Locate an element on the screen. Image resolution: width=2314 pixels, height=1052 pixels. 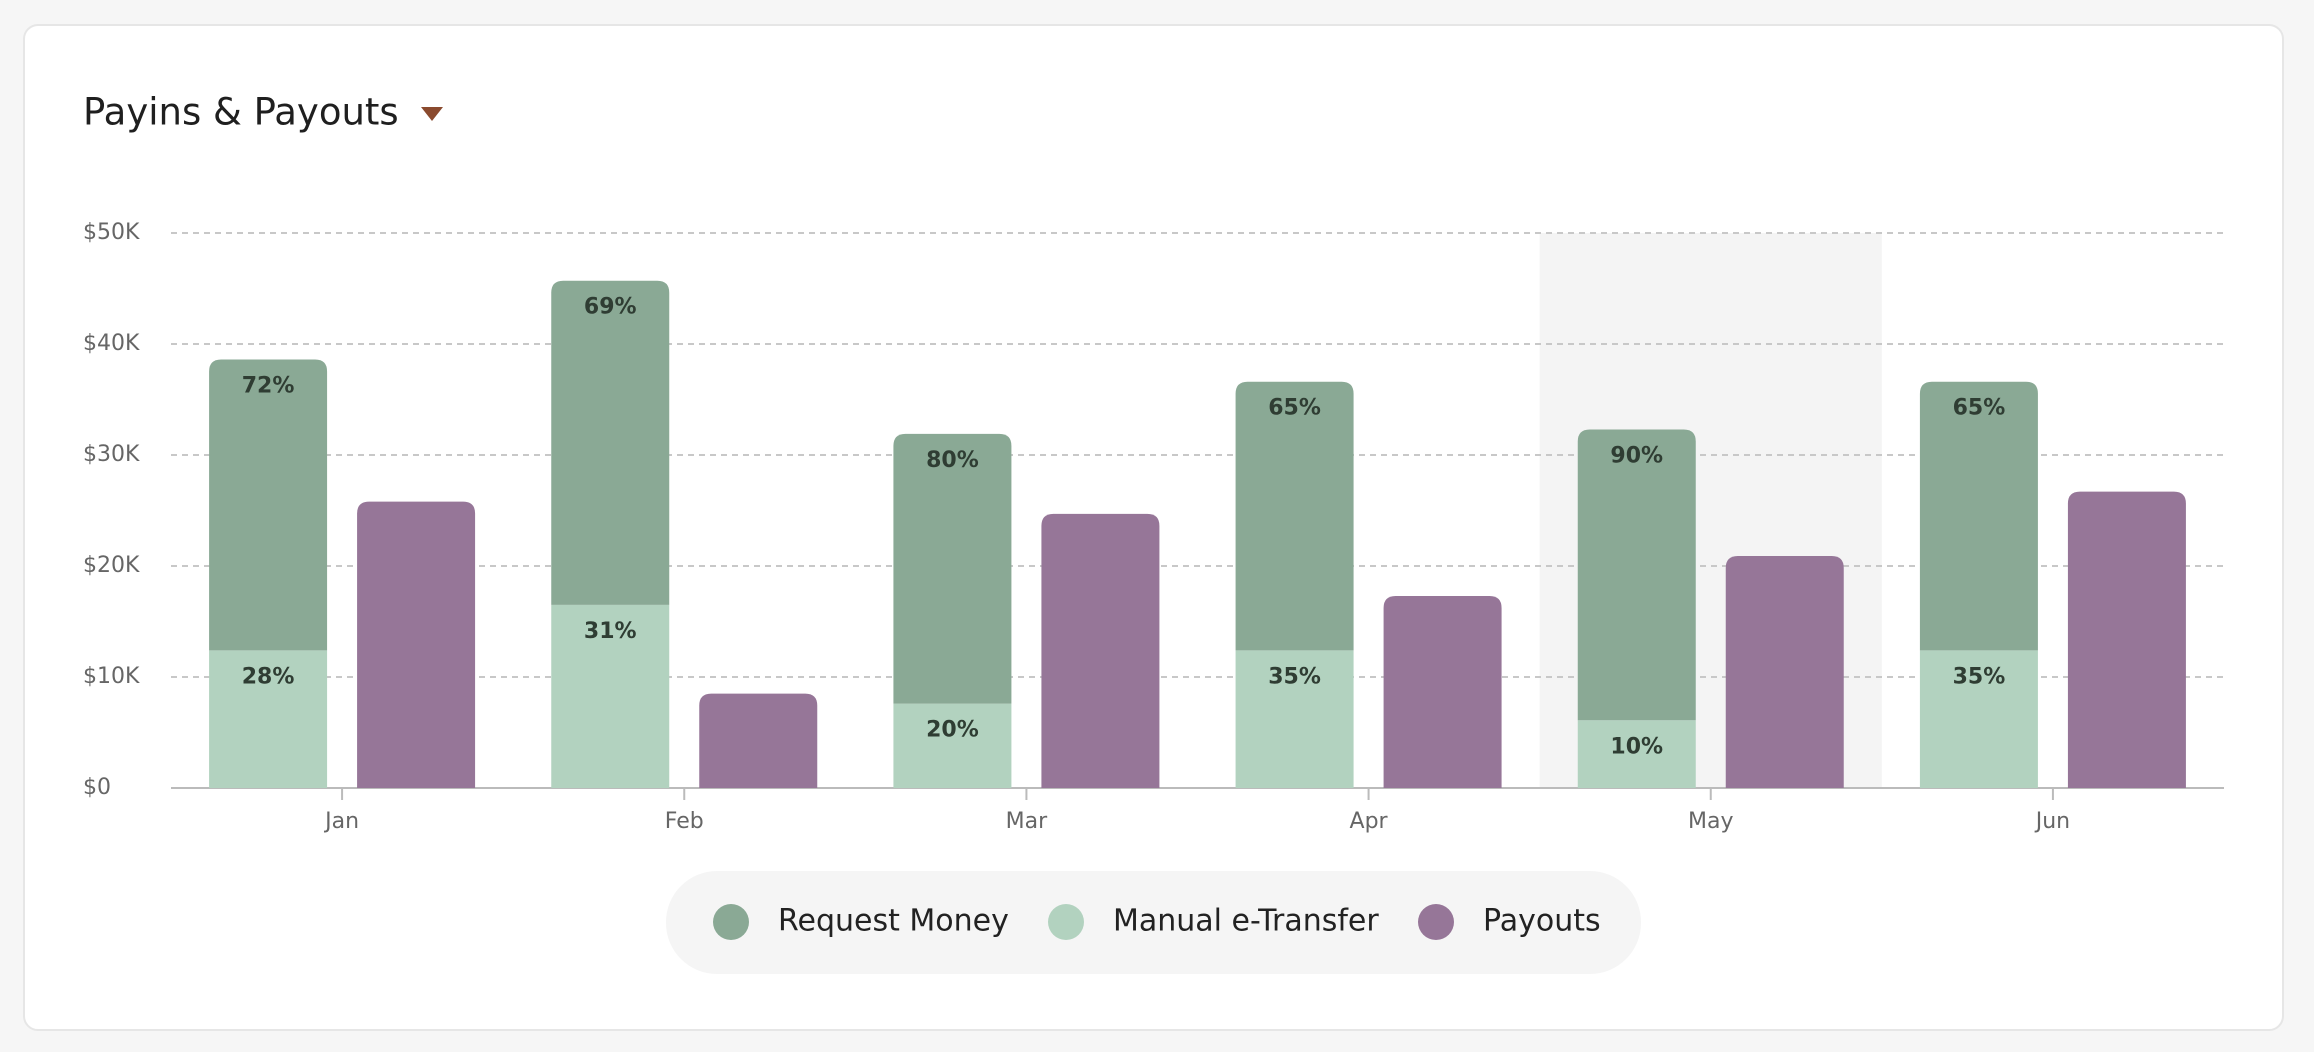
legend-label: Payouts is located at coordinates (1542, 921).